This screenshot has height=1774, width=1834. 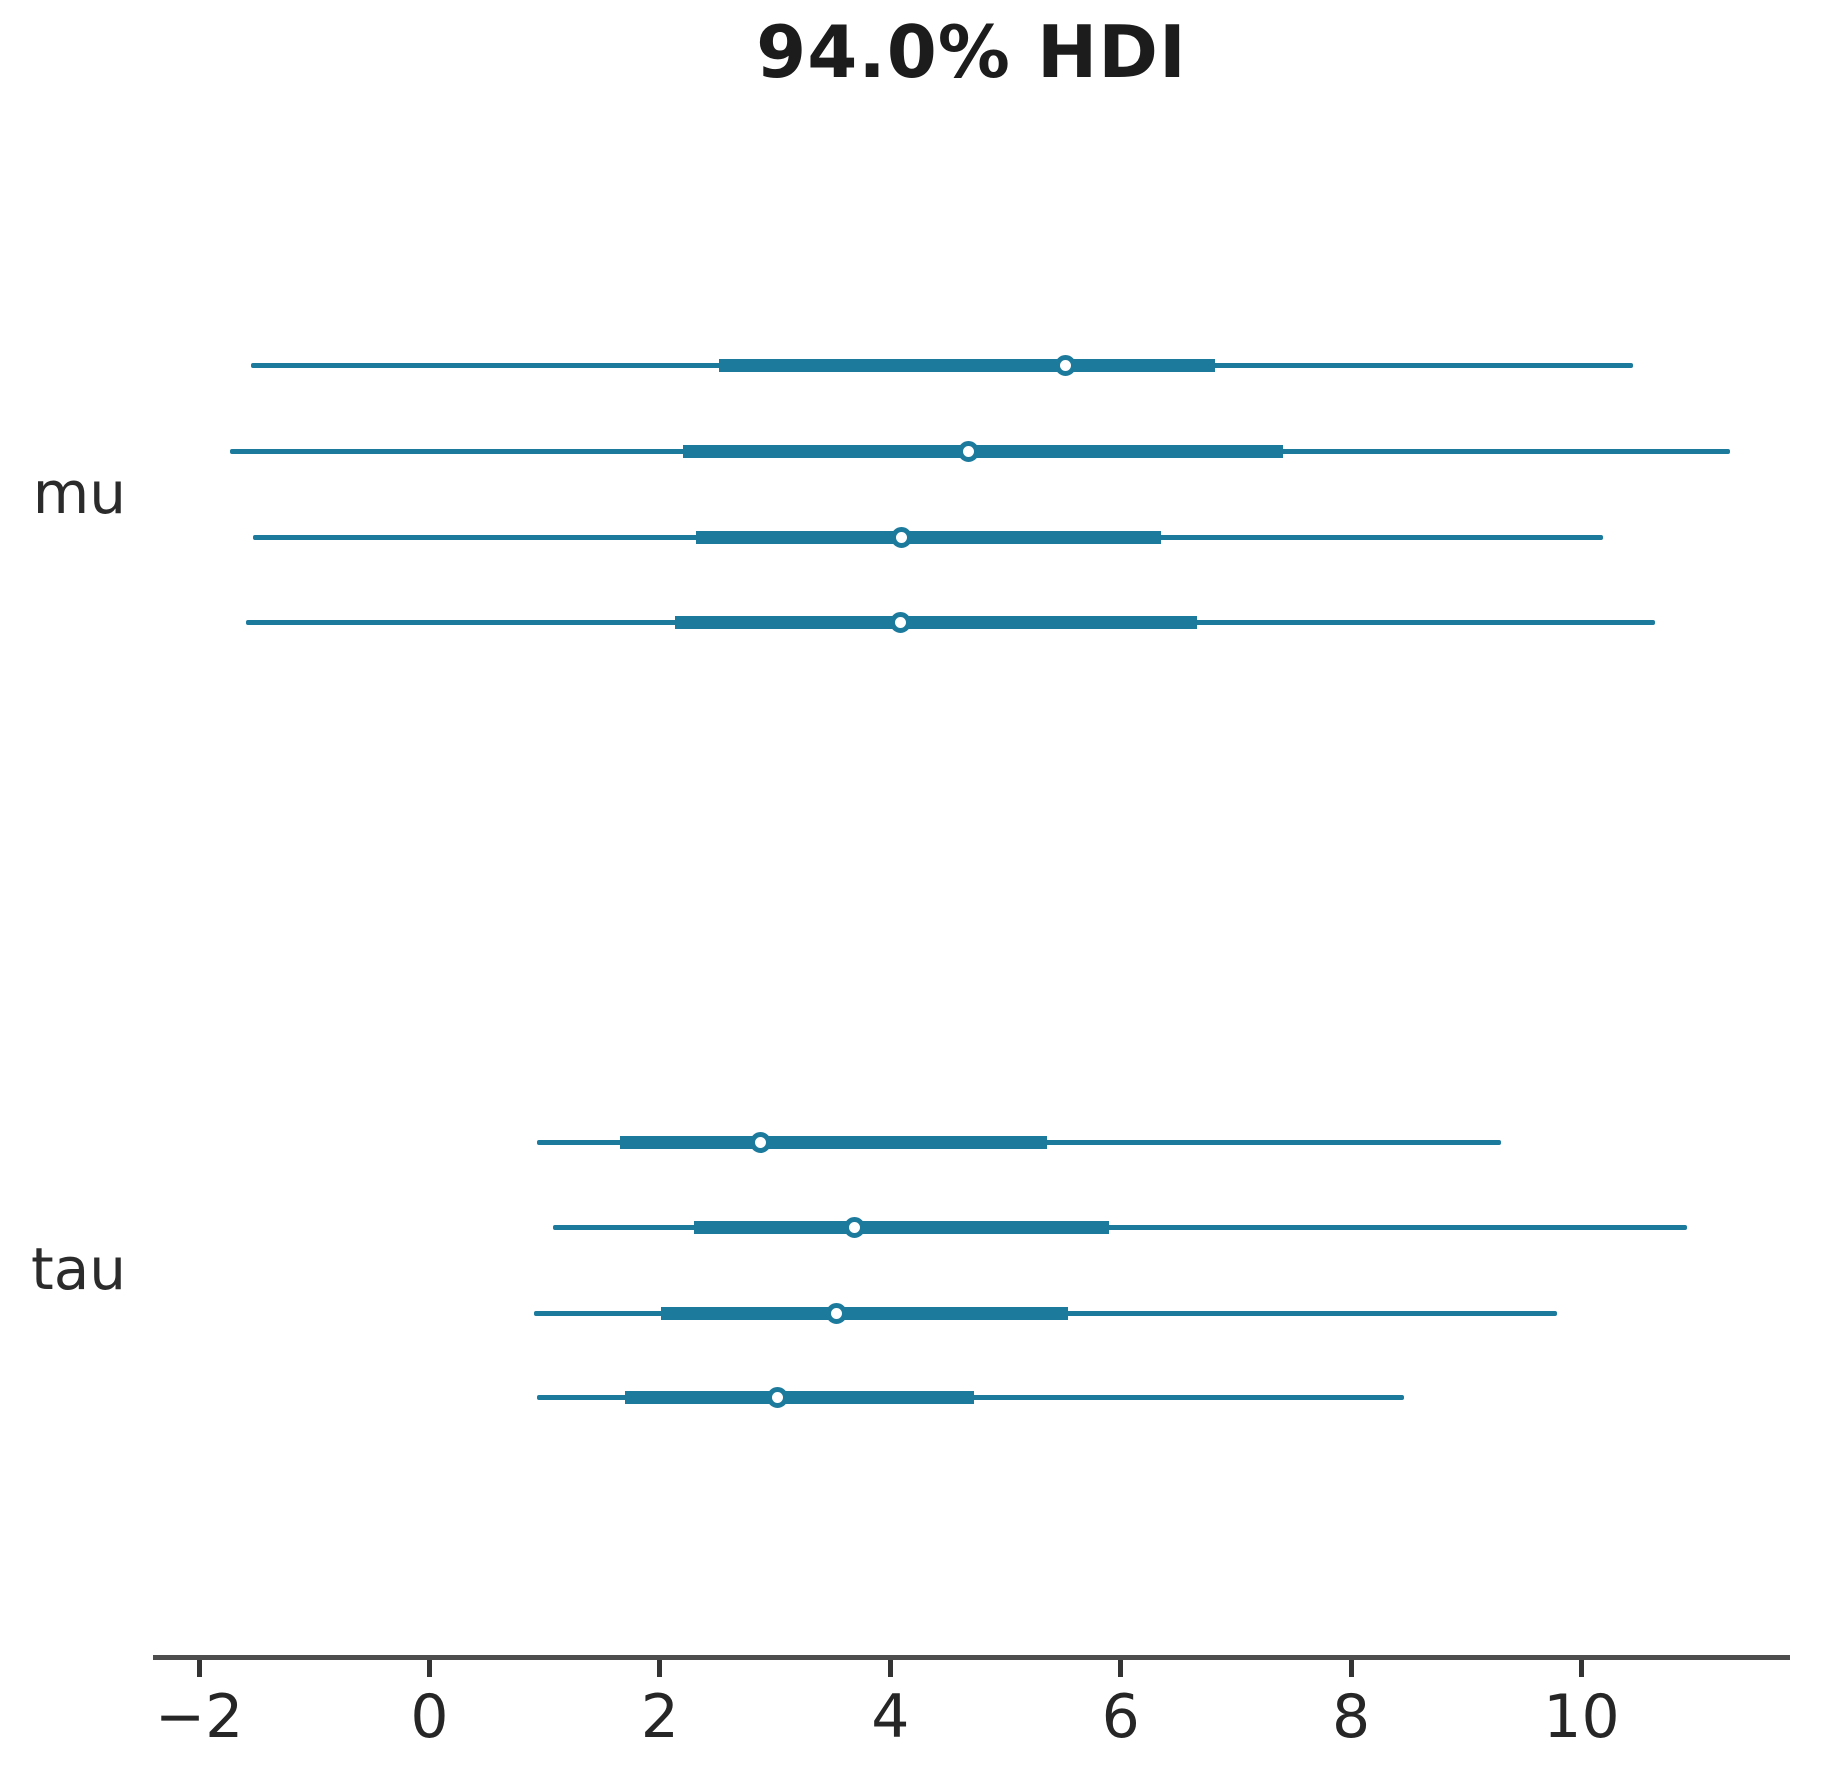 What do you see at coordinates (1065, 365) in the screenshot?
I see `median-marker-mu-chain0` at bounding box center [1065, 365].